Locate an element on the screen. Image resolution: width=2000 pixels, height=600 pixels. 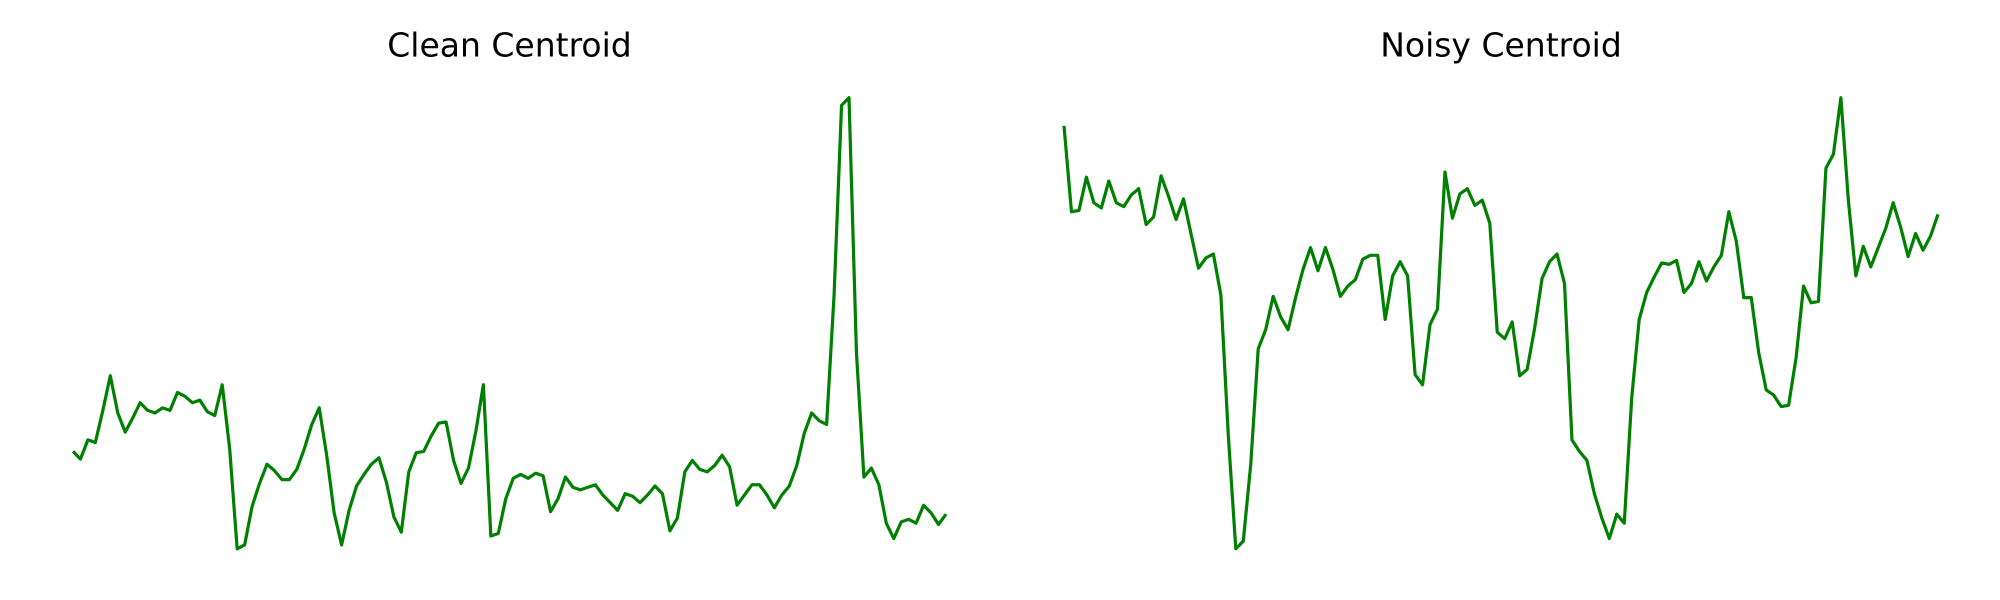
chart-title: Clean Centroid is located at coordinates (509, 45).